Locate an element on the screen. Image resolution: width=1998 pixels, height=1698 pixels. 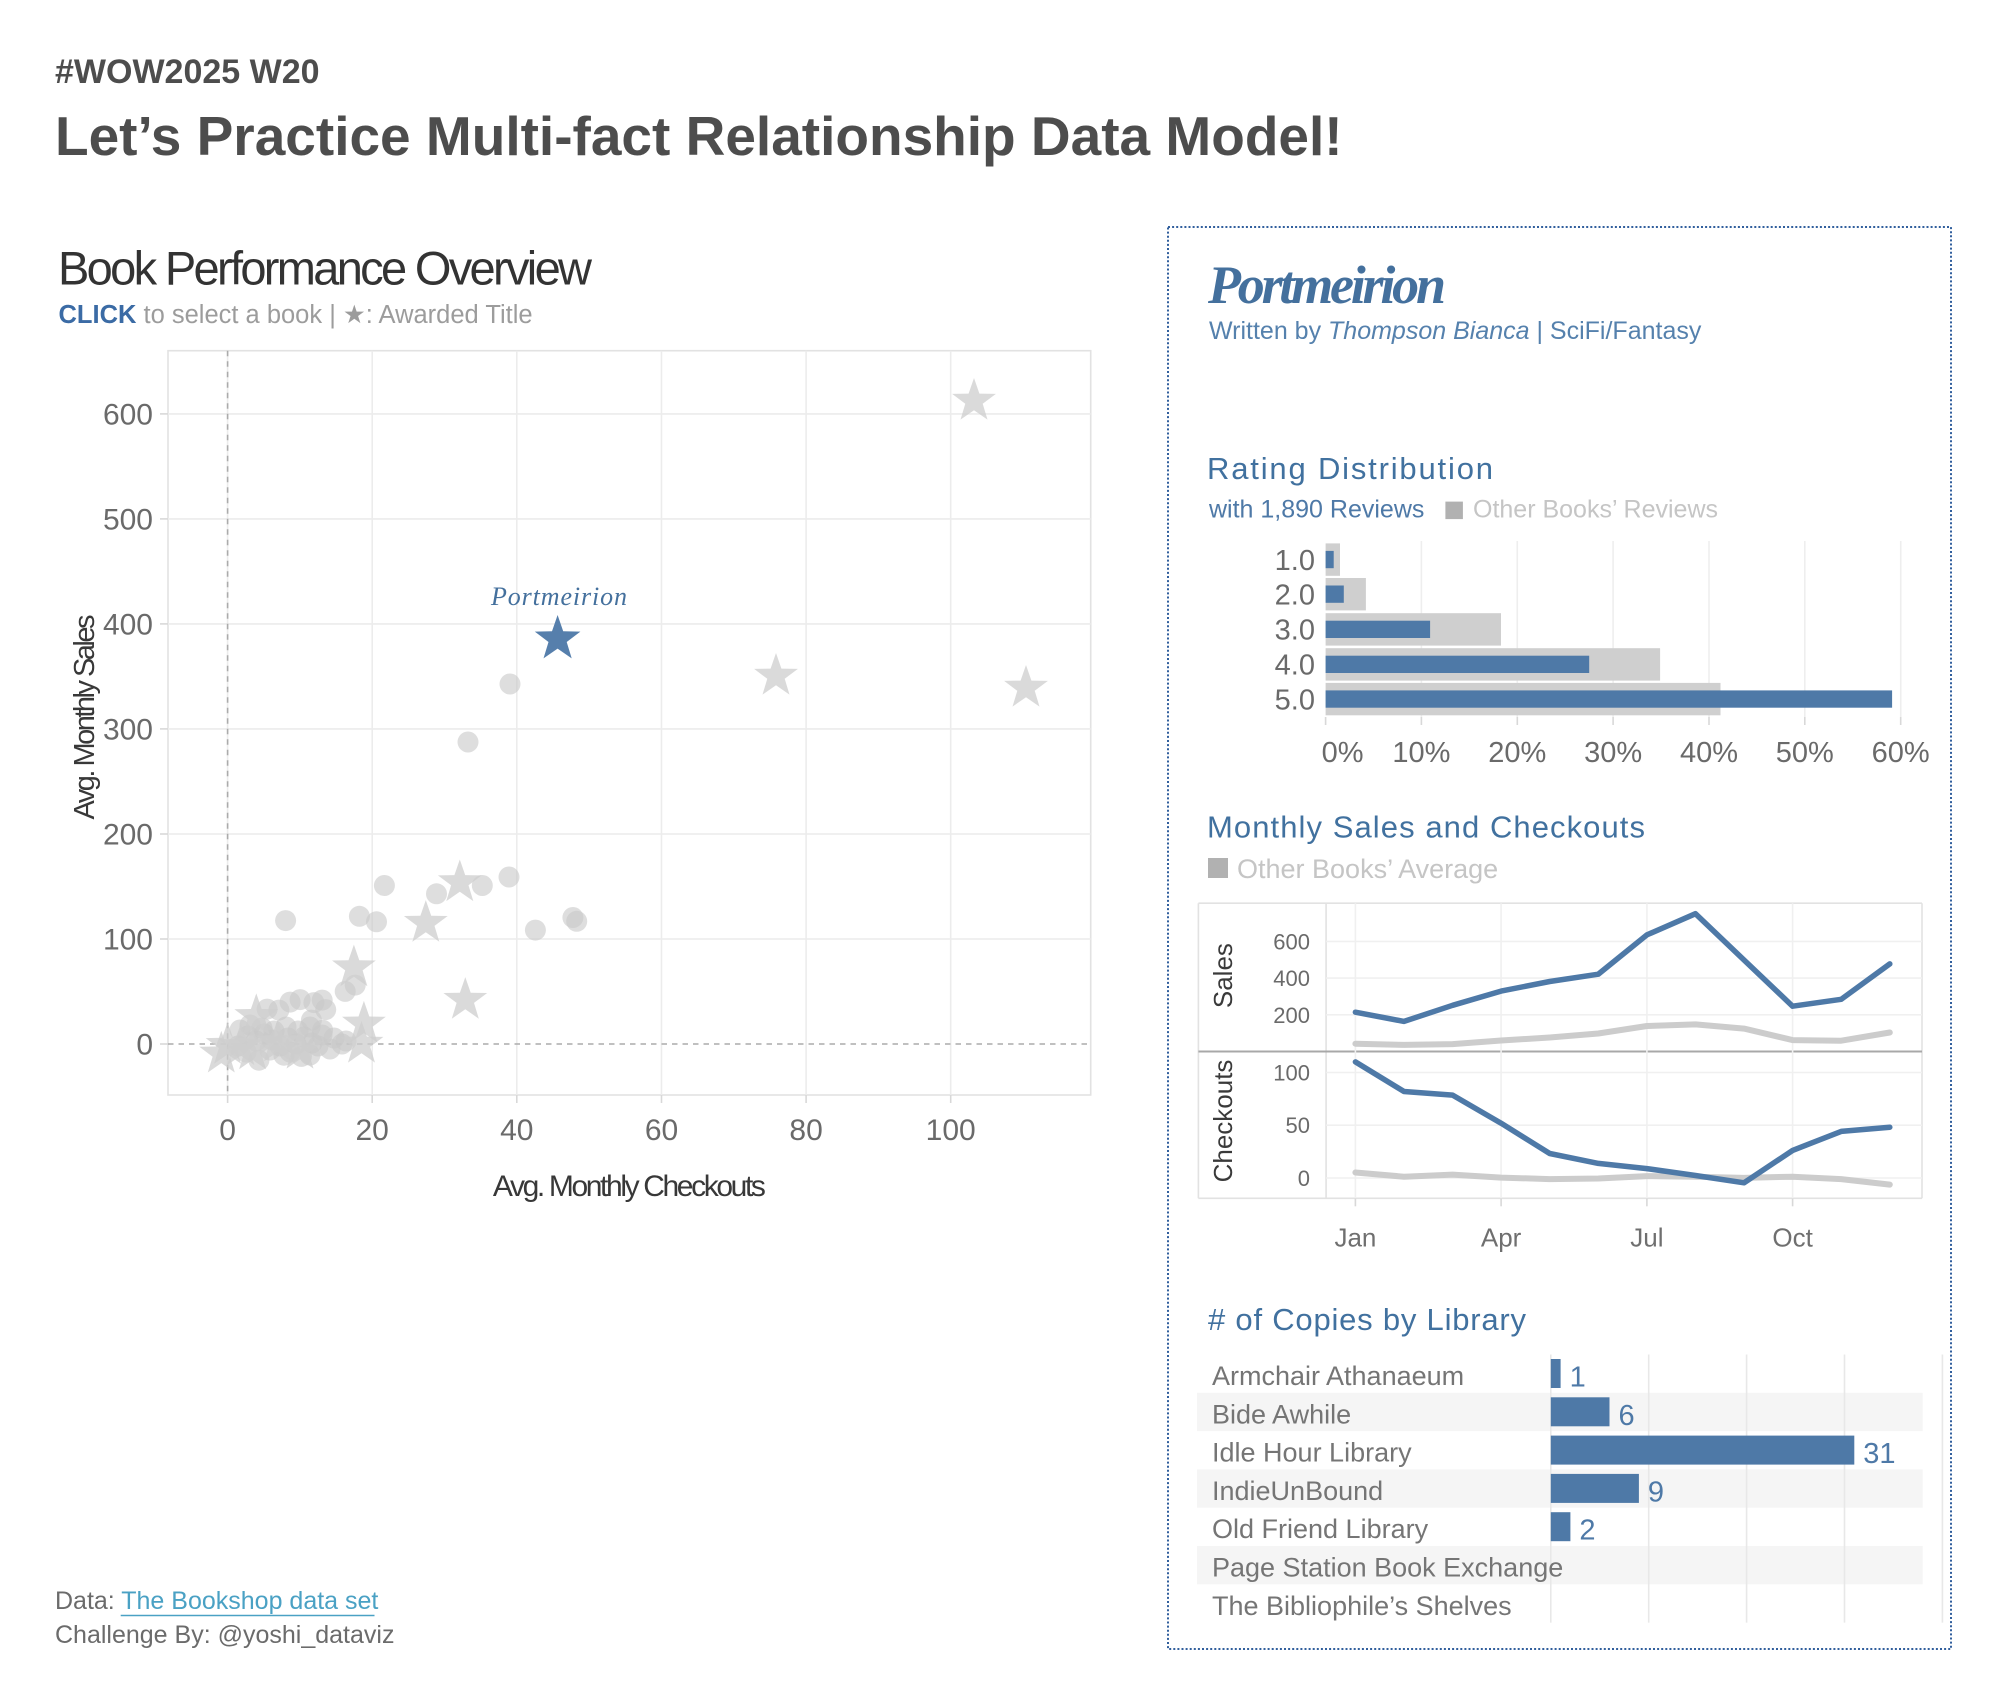
svg-text: 80 is located at coordinates (805, 1130).